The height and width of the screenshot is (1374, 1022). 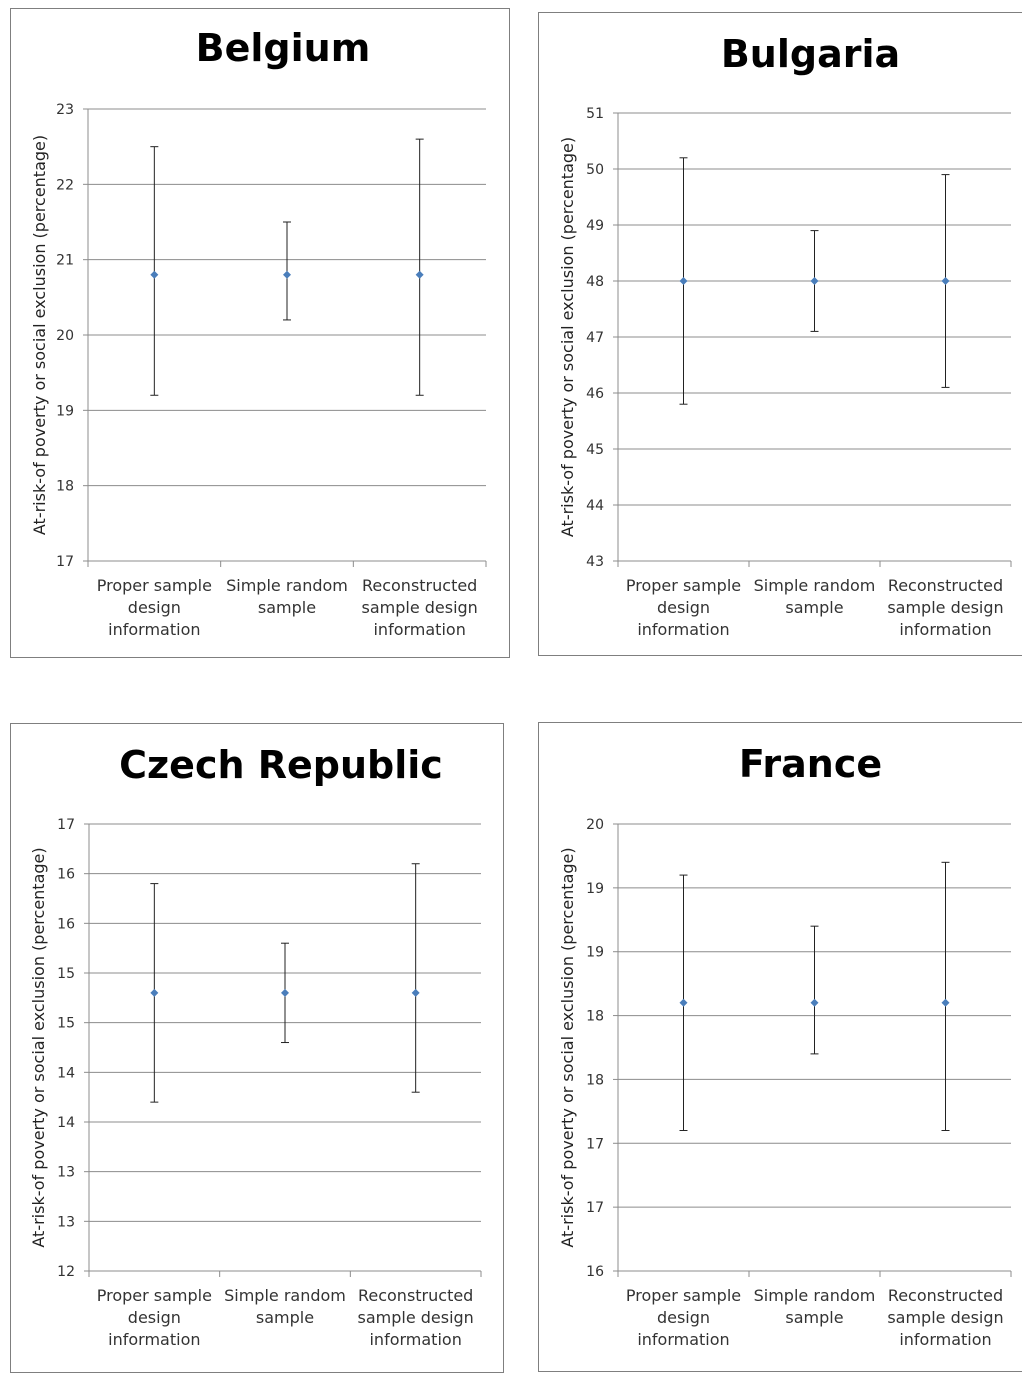 What do you see at coordinates (283, 48) in the screenshot?
I see `chart-title: Belgium` at bounding box center [283, 48].